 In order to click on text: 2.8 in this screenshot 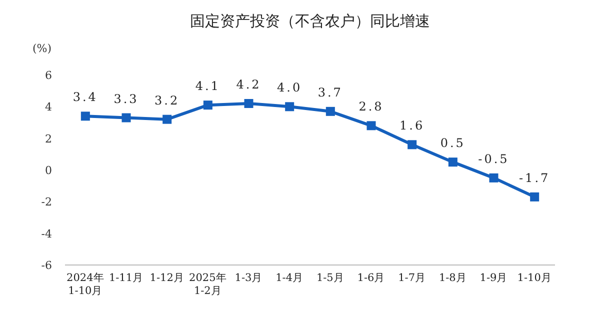, I will do `click(371, 107)`.